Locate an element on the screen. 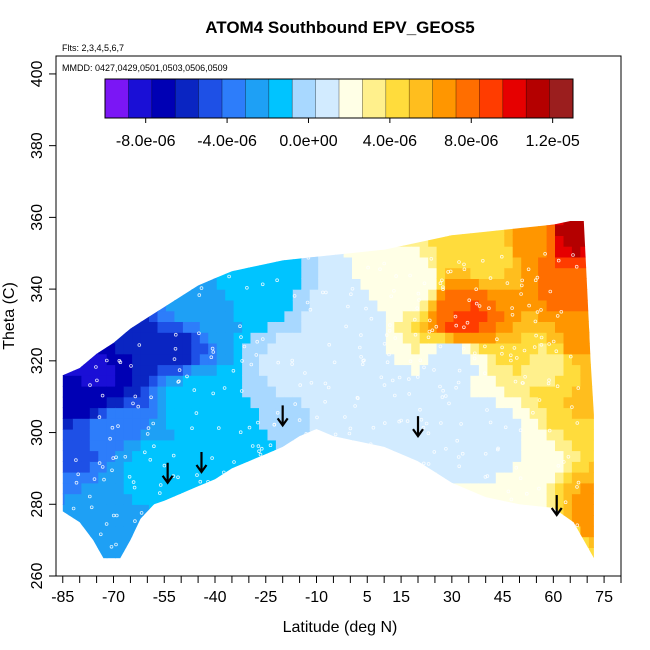  colorbar-swatch is located at coordinates (234, 98).